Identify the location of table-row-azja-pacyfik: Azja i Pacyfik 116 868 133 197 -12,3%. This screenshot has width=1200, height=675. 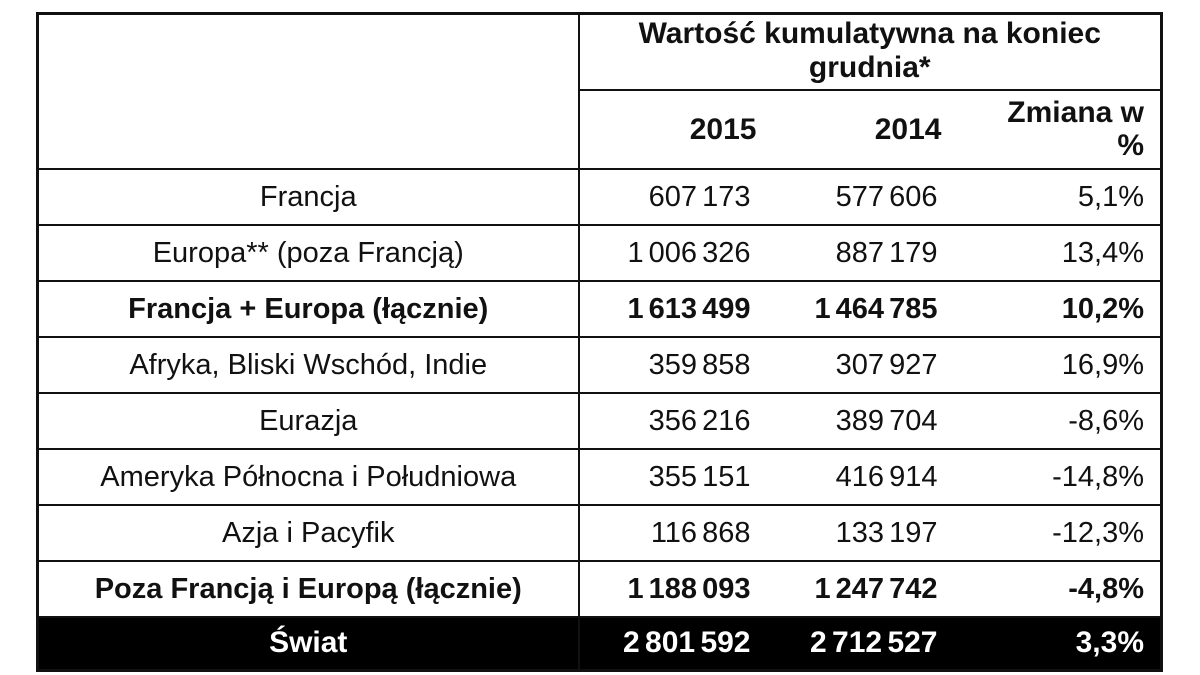
(599, 532).